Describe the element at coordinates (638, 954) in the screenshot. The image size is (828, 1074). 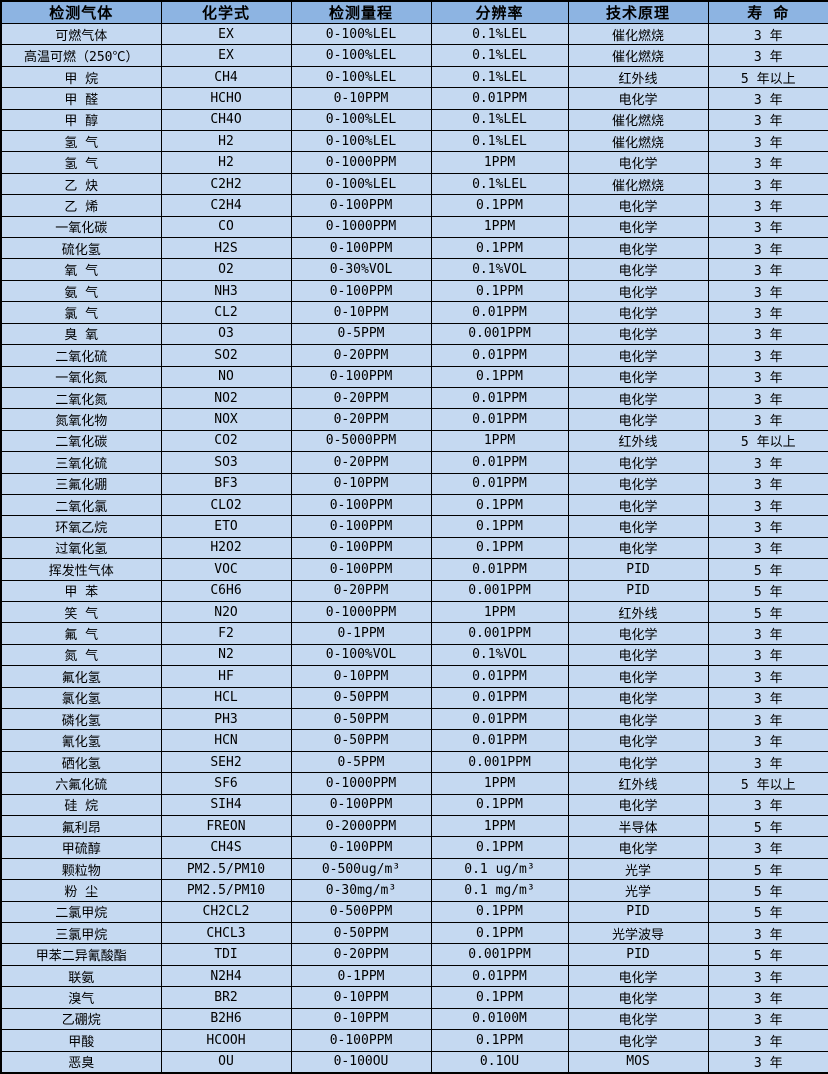
I see `cell-principle: PID` at that location.